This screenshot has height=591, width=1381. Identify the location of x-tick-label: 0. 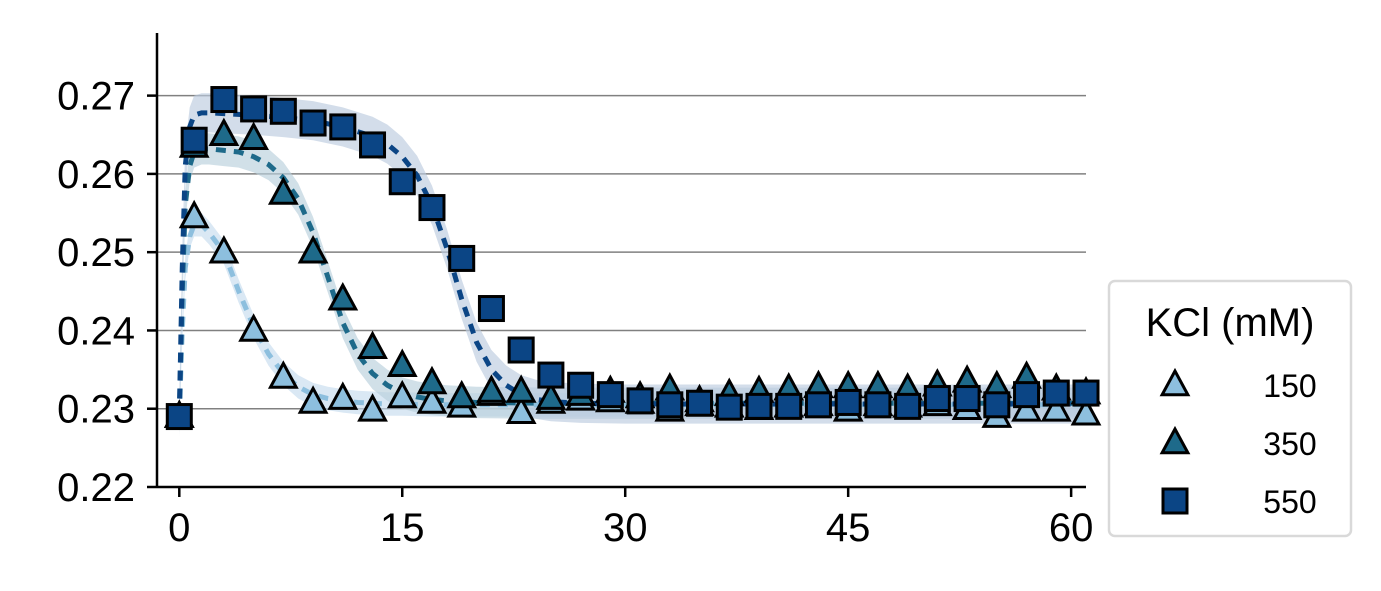
(179, 528).